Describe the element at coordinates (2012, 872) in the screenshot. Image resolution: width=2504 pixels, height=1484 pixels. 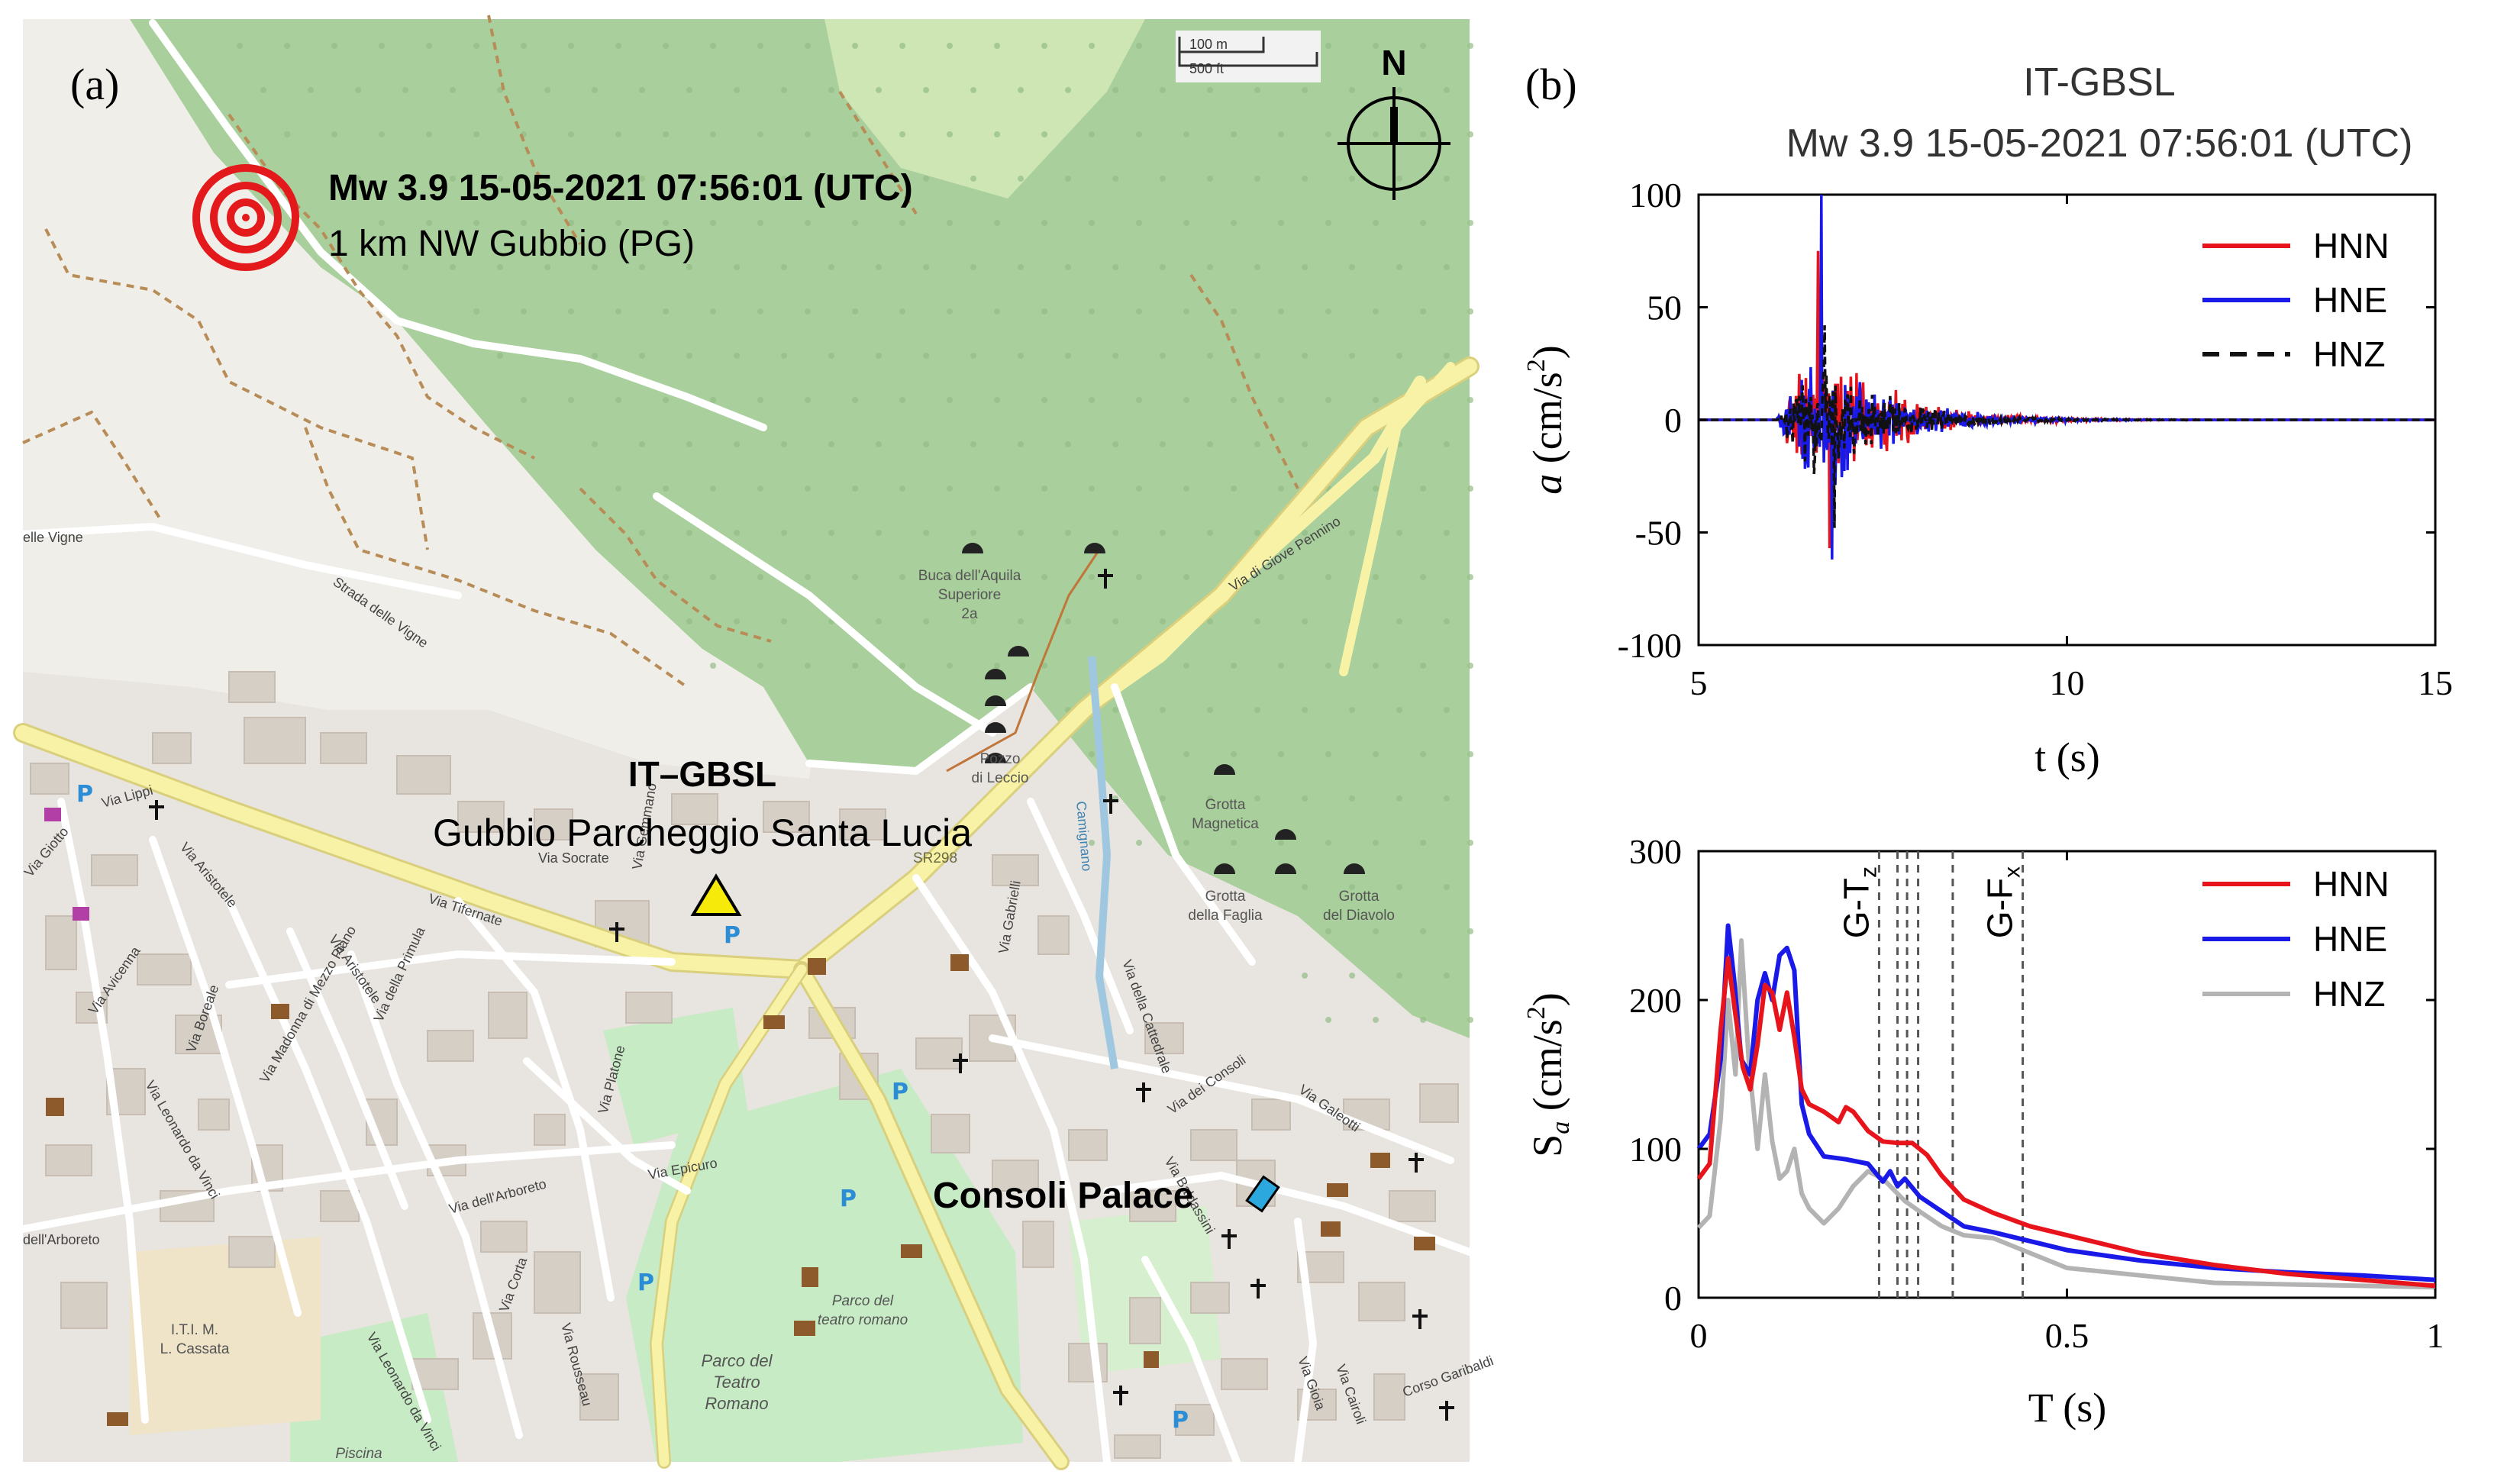
I see `sa-annotation-gfx-sub: x` at that location.